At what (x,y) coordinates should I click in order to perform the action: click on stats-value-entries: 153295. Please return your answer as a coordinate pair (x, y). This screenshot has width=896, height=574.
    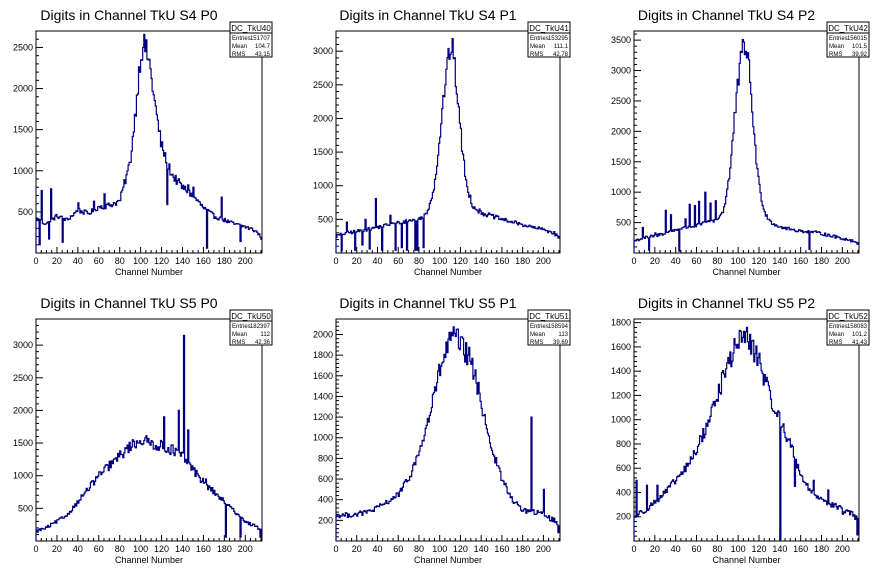
    Looking at the image, I should click on (558, 39).